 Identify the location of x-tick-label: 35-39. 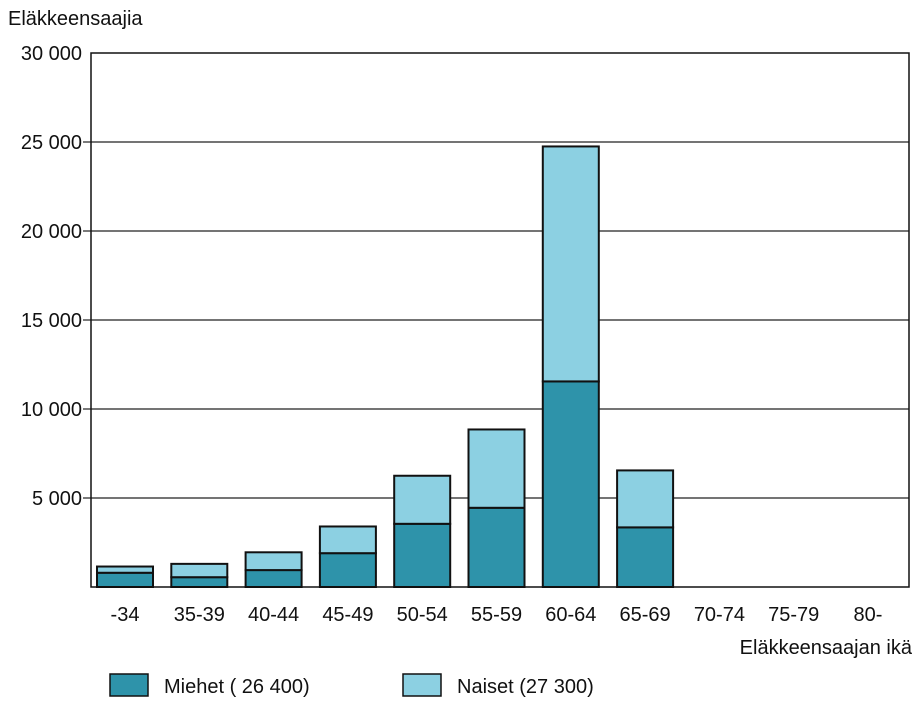
(199, 615).